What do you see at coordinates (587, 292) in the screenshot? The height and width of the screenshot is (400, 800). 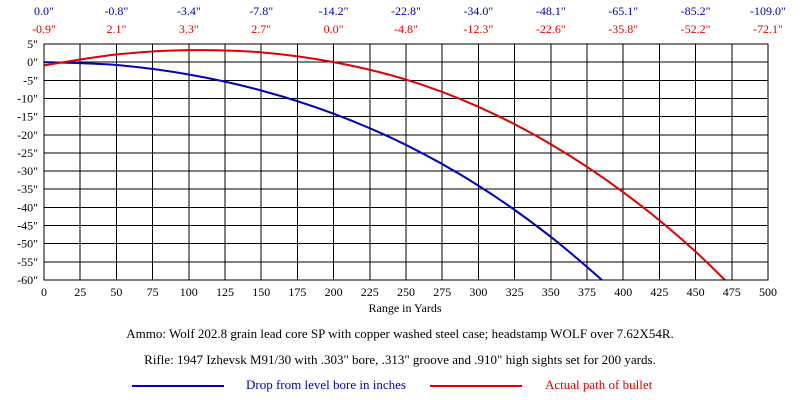 I see `x-tick-label: 375` at bounding box center [587, 292].